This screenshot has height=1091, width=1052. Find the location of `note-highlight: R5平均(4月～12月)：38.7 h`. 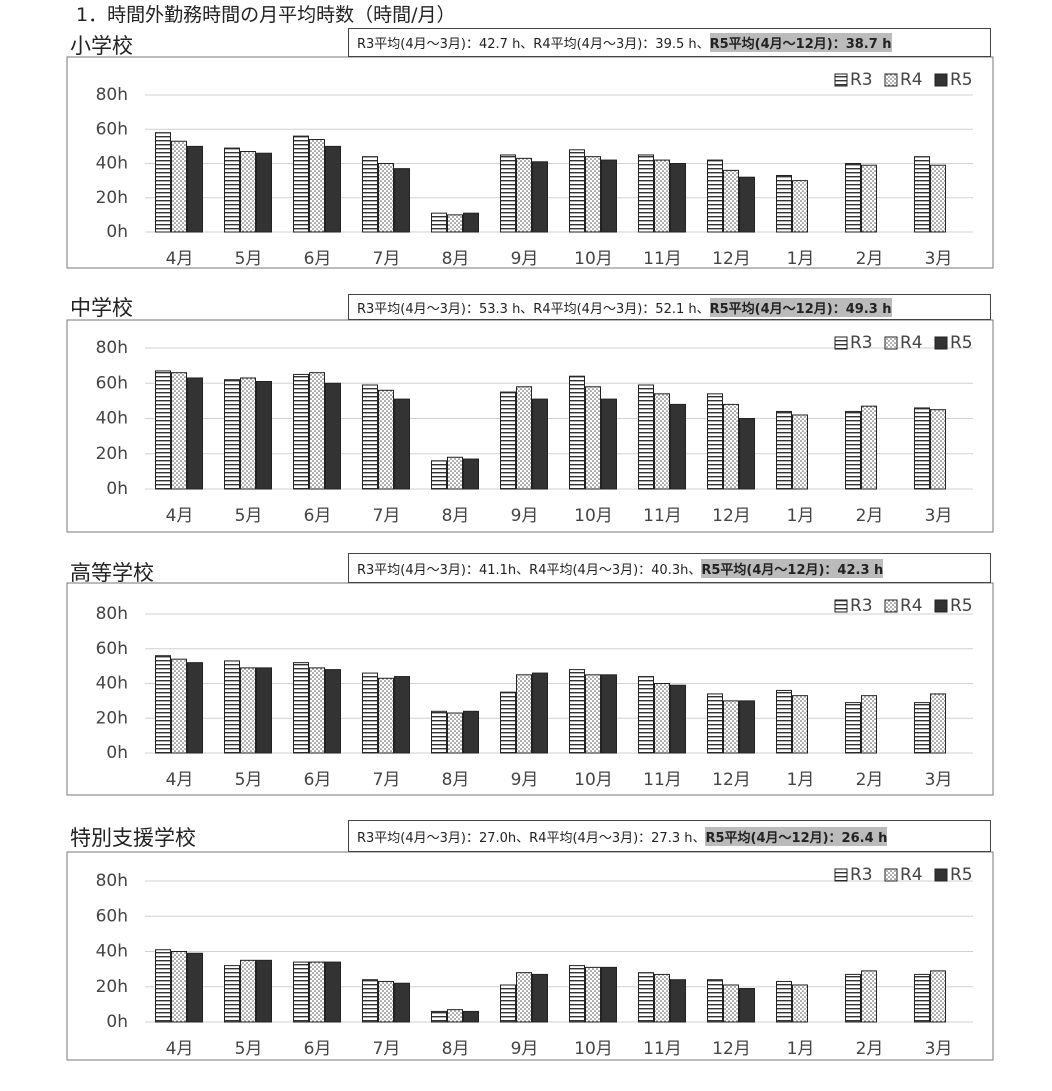

note-highlight: R5平均(4月～12月)：38.7 h is located at coordinates (800, 42).